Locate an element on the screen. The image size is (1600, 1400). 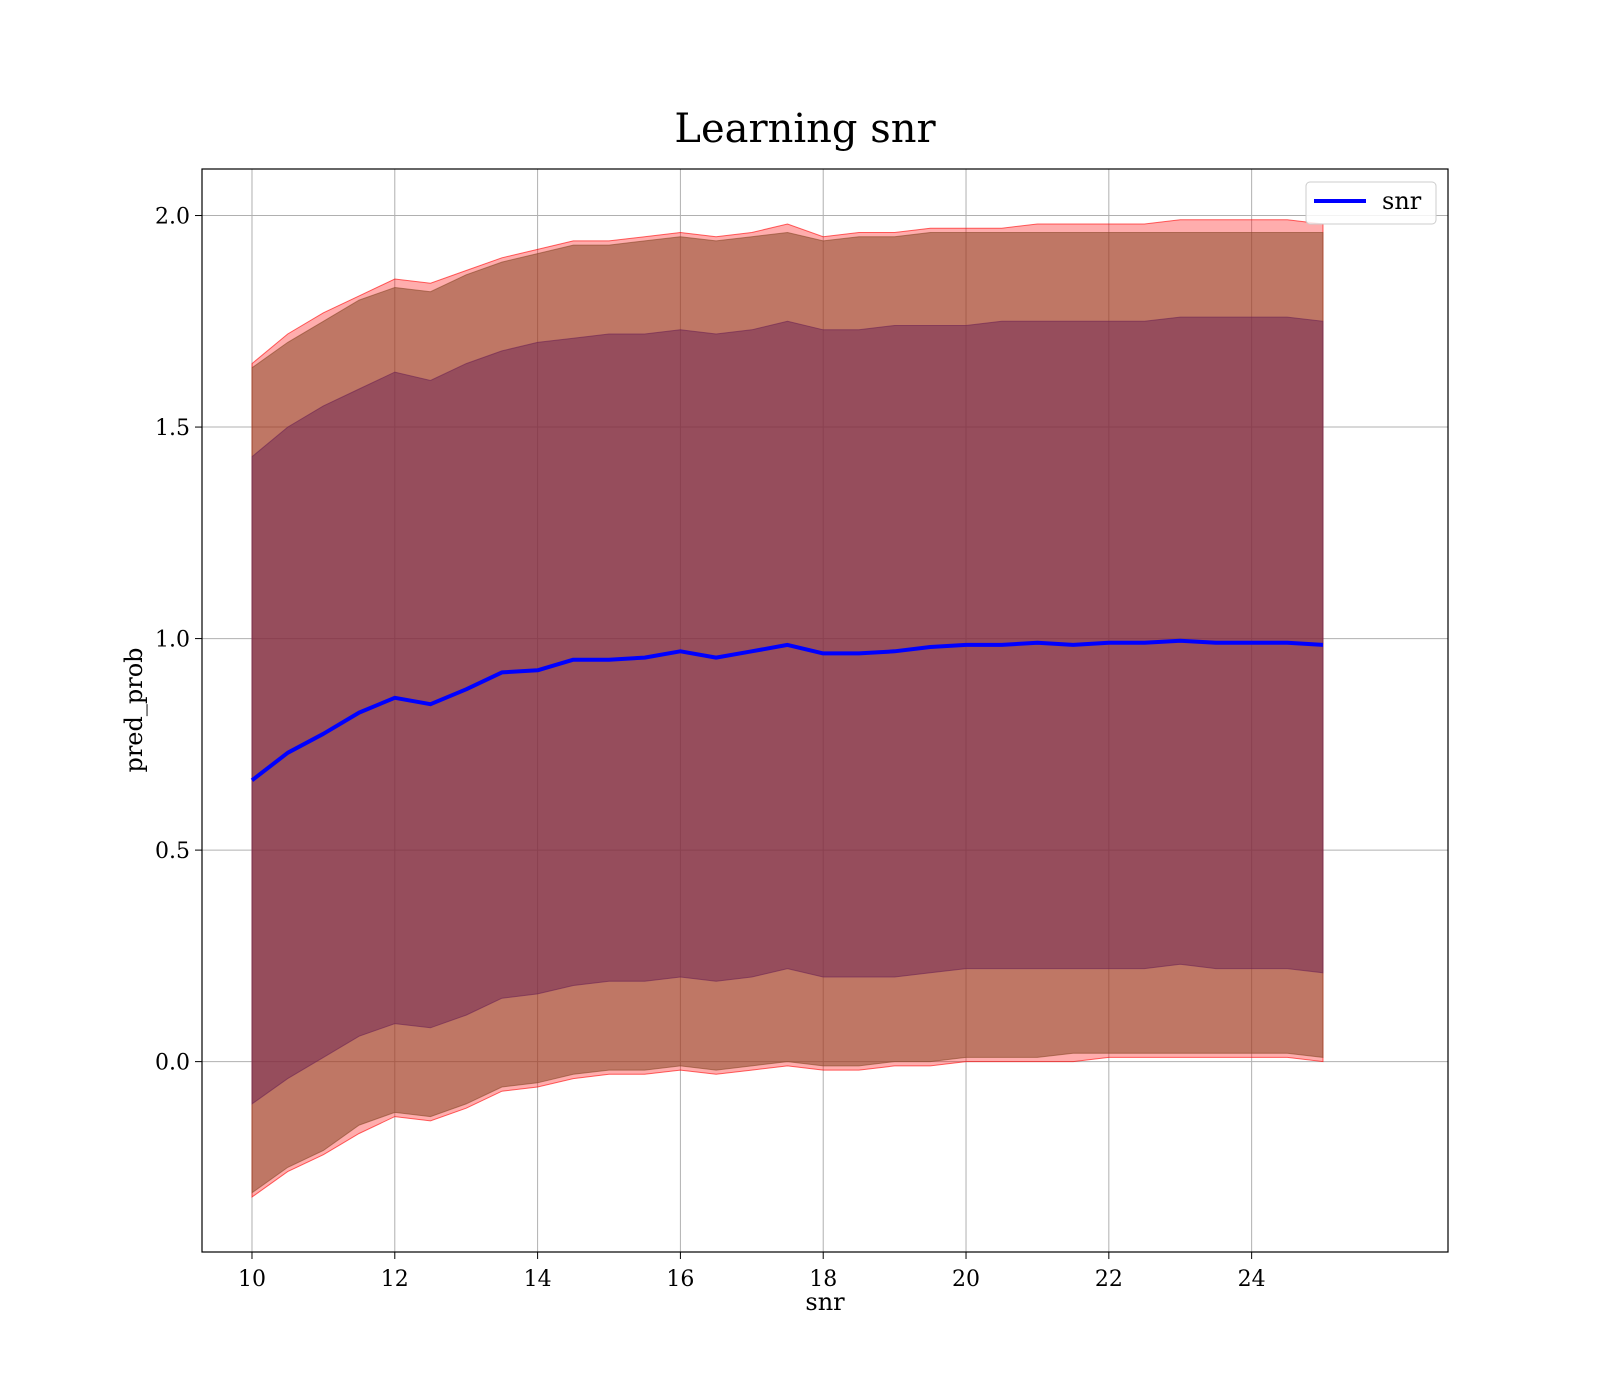
y-axis-label: pred_prob is located at coordinates (134, 709).